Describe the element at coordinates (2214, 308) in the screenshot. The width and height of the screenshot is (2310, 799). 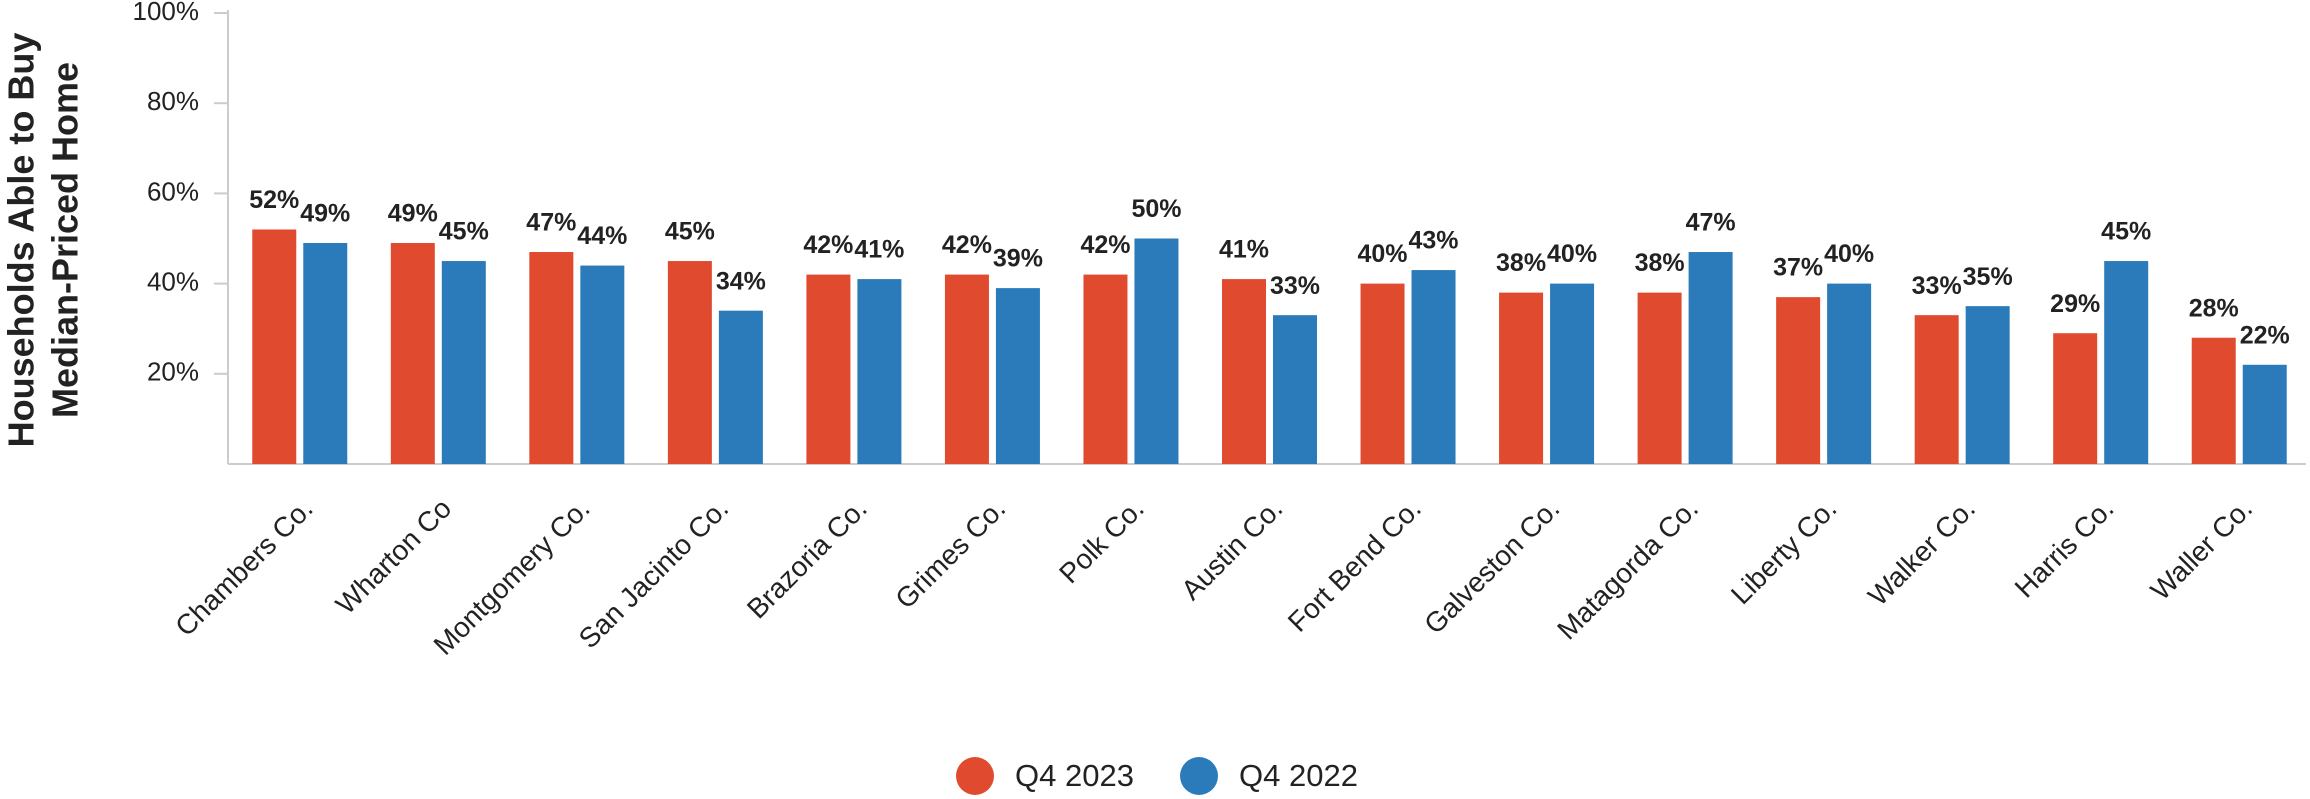
I see `value-label: 28%` at that location.